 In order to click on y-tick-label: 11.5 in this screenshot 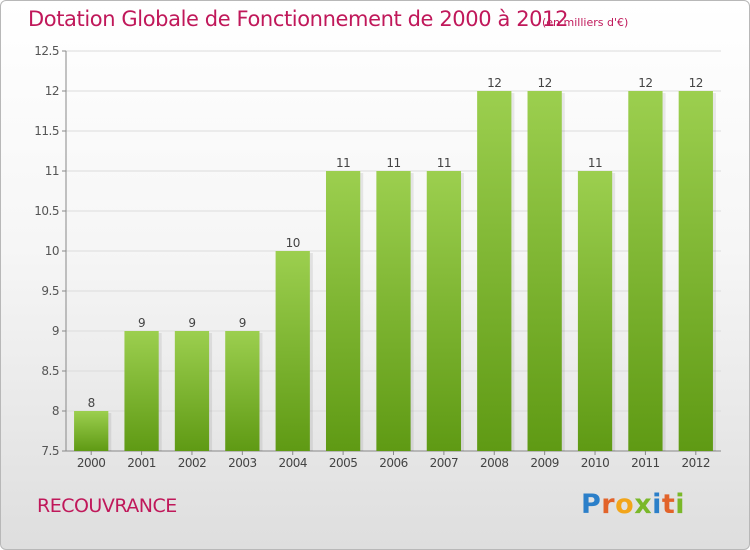, I will do `click(46, 131)`.